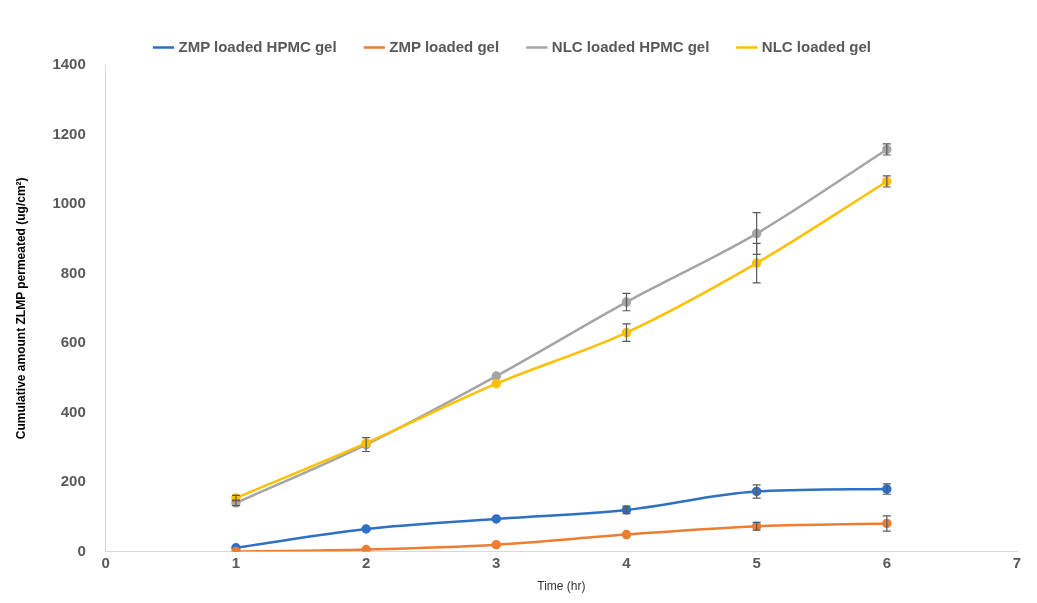  I want to click on x-tick-label: 6, so click(886, 562).